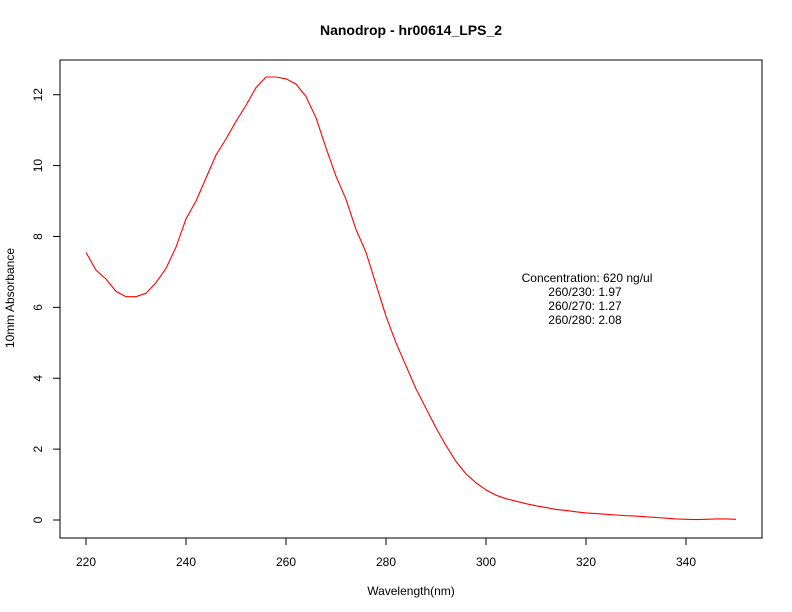 Image resolution: width=792 pixels, height=612 pixels. Describe the element at coordinates (186, 562) in the screenshot. I see `x-tick-label: 240` at that location.